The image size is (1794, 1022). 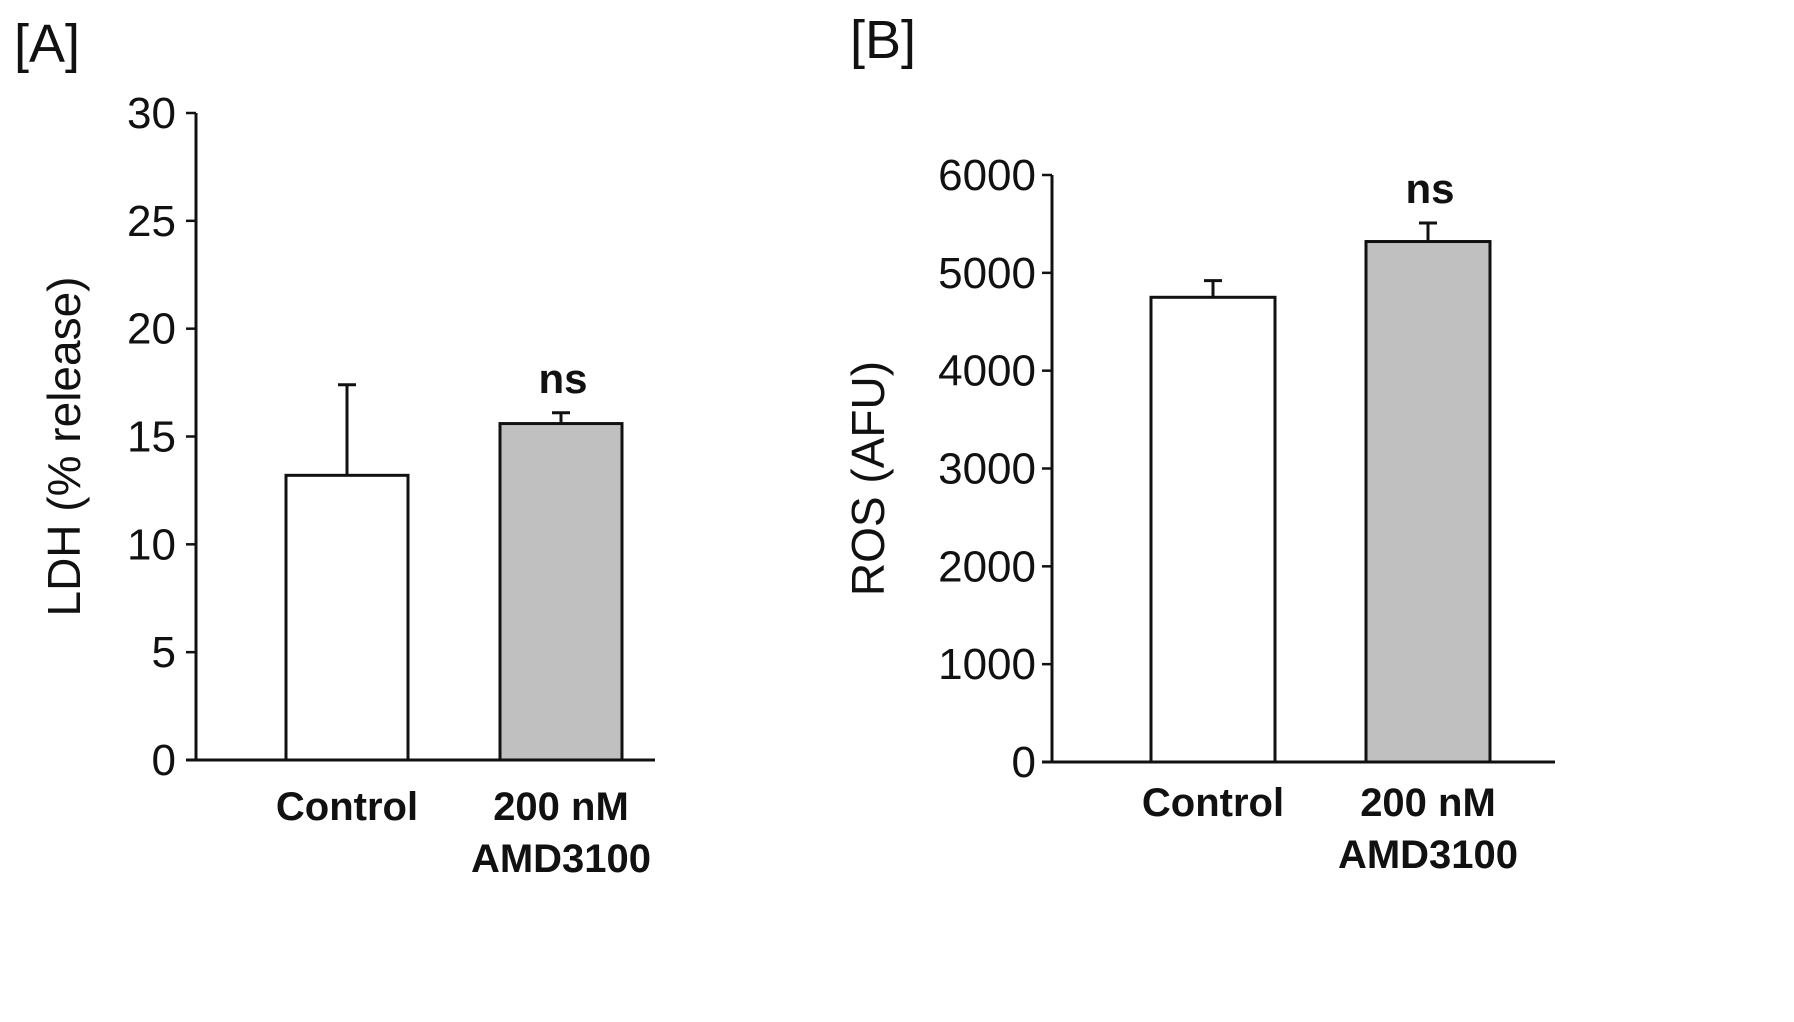 What do you see at coordinates (164, 652) in the screenshot?
I see `y-tick-label: 5` at bounding box center [164, 652].